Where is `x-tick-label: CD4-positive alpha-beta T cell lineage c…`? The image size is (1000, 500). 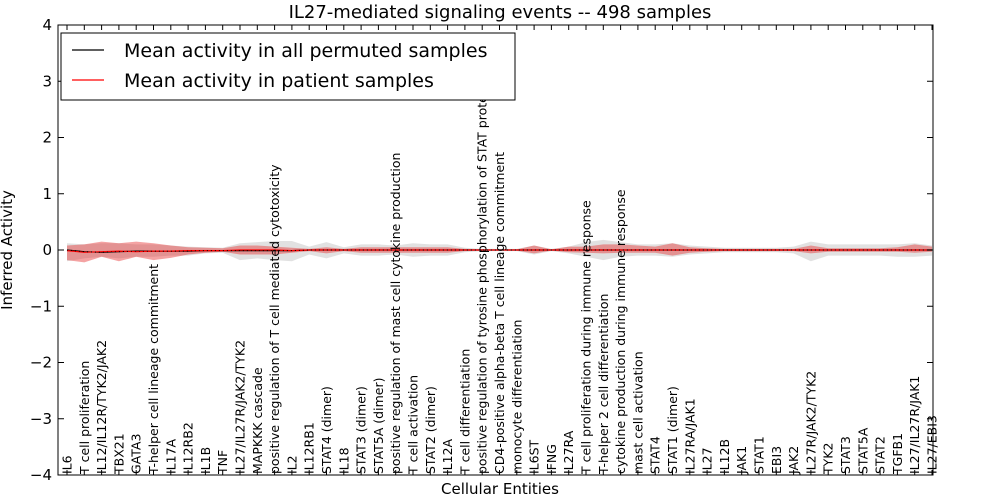
x-tick-label: CD4-positive alpha-beta T cell lineage c… is located at coordinates (499, 313).